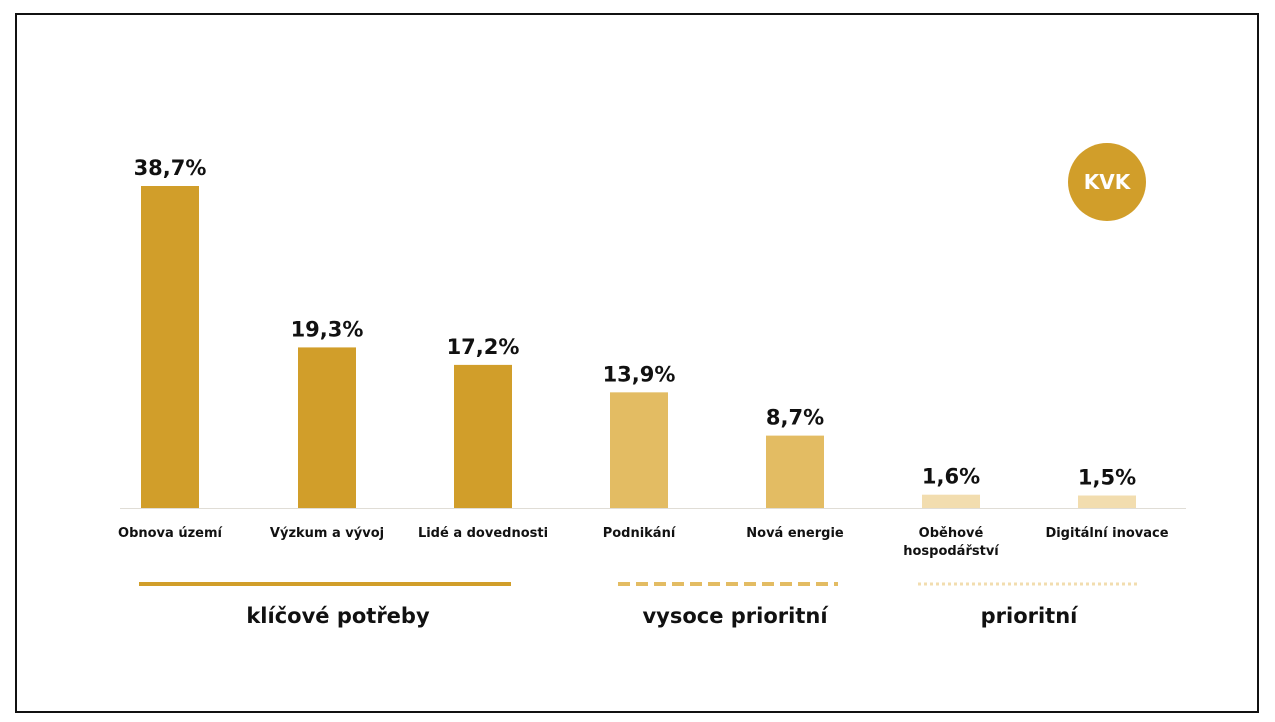  Describe the element at coordinates (1107, 182) in the screenshot. I see `kvk-badge: KVK` at that location.